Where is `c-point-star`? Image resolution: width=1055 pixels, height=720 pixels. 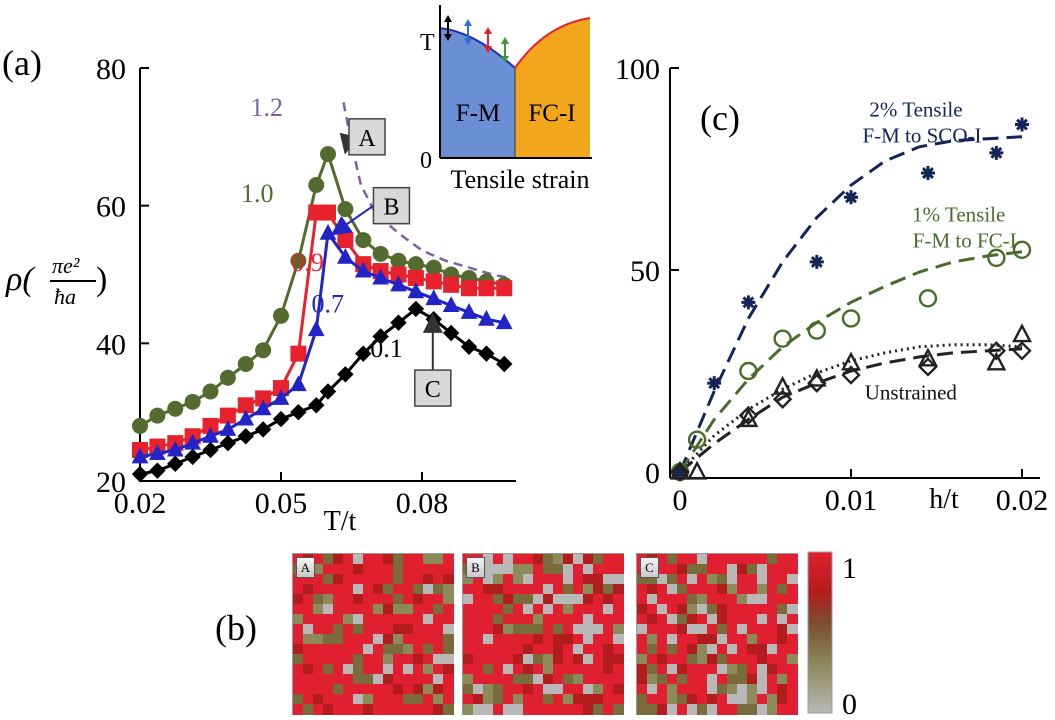
c-point-star is located at coordinates (927, 173).